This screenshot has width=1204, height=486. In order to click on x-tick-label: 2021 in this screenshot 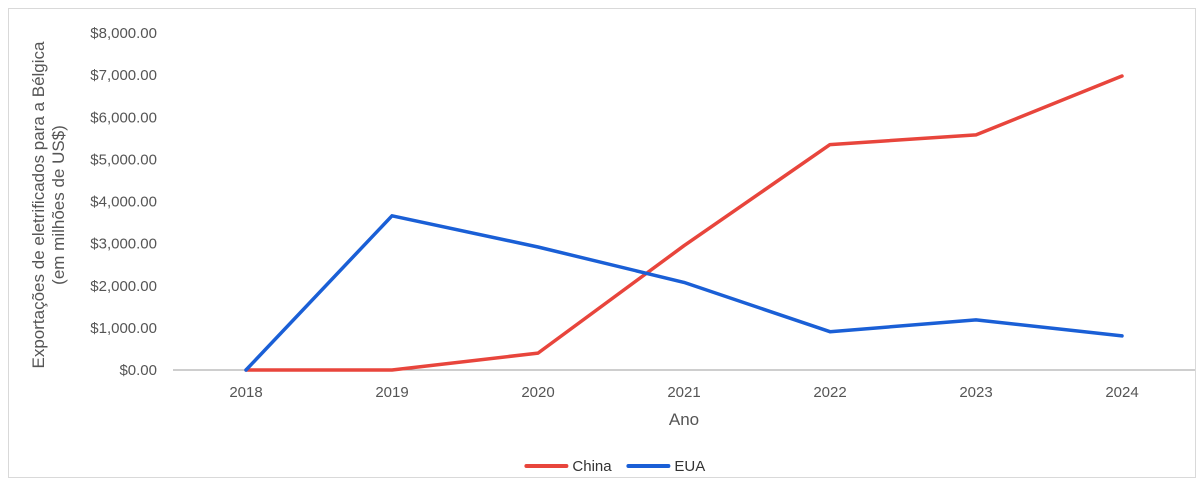, I will do `click(683, 392)`.